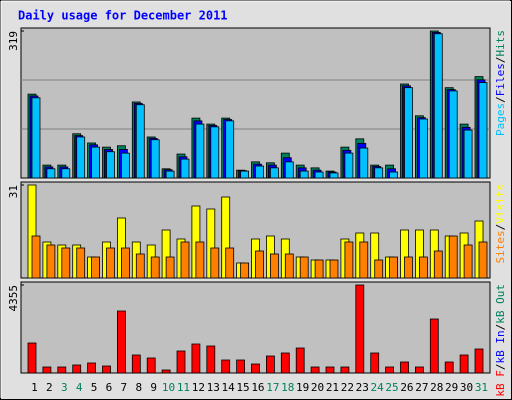 The width and height of the screenshot is (512, 400). Describe the element at coordinates (229, 387) in the screenshot. I see `x-tick-label: 14` at that location.